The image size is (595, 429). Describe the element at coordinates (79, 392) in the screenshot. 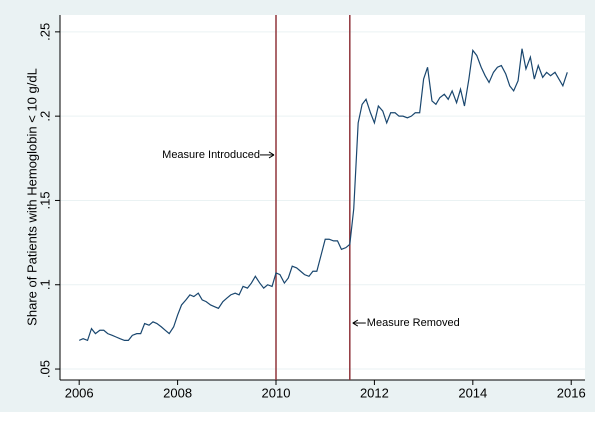

I see `x-tick-label: 2006` at that location.